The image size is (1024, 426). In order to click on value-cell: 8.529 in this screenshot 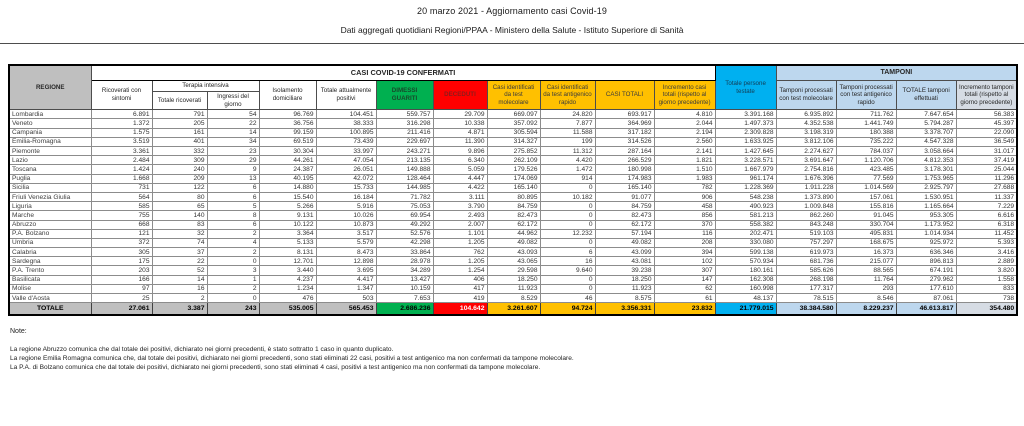, I will do `click(513, 298)`.